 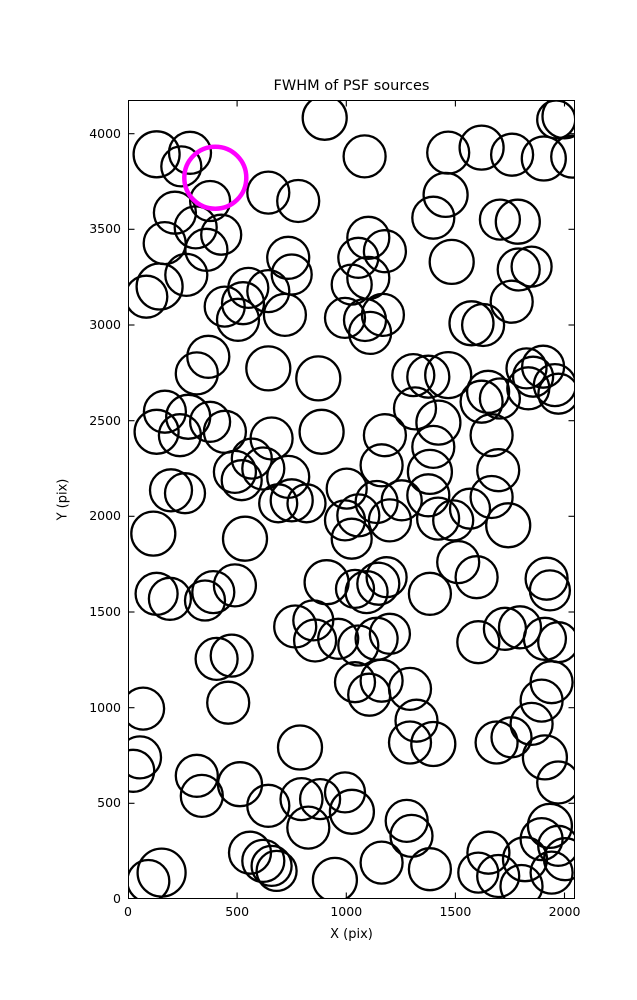 What do you see at coordinates (105, 133) in the screenshot?
I see `y-tick-label: 4000` at bounding box center [105, 133].